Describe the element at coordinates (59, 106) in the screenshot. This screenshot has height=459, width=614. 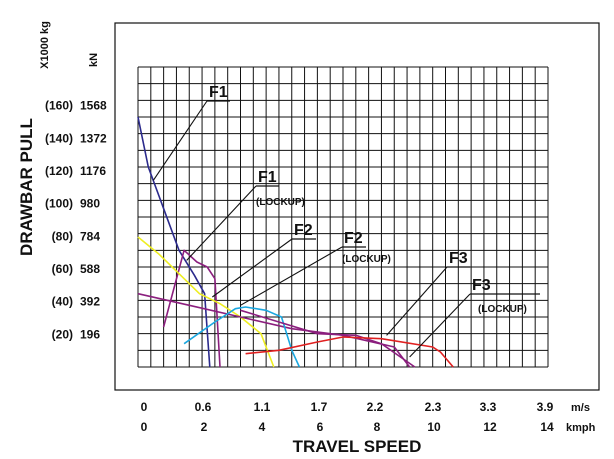
I see `y-tick-kg: (160)` at that location.